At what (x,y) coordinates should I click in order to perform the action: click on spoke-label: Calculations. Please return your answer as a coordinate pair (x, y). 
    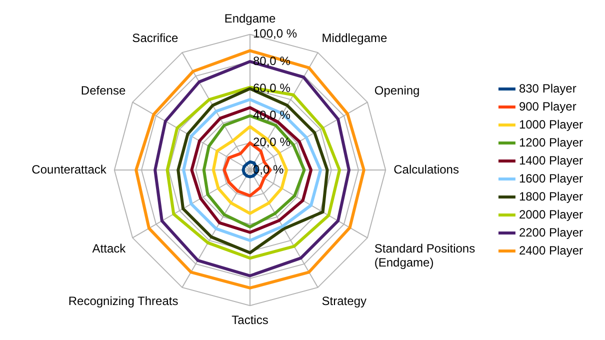
    Looking at the image, I should click on (426, 169).